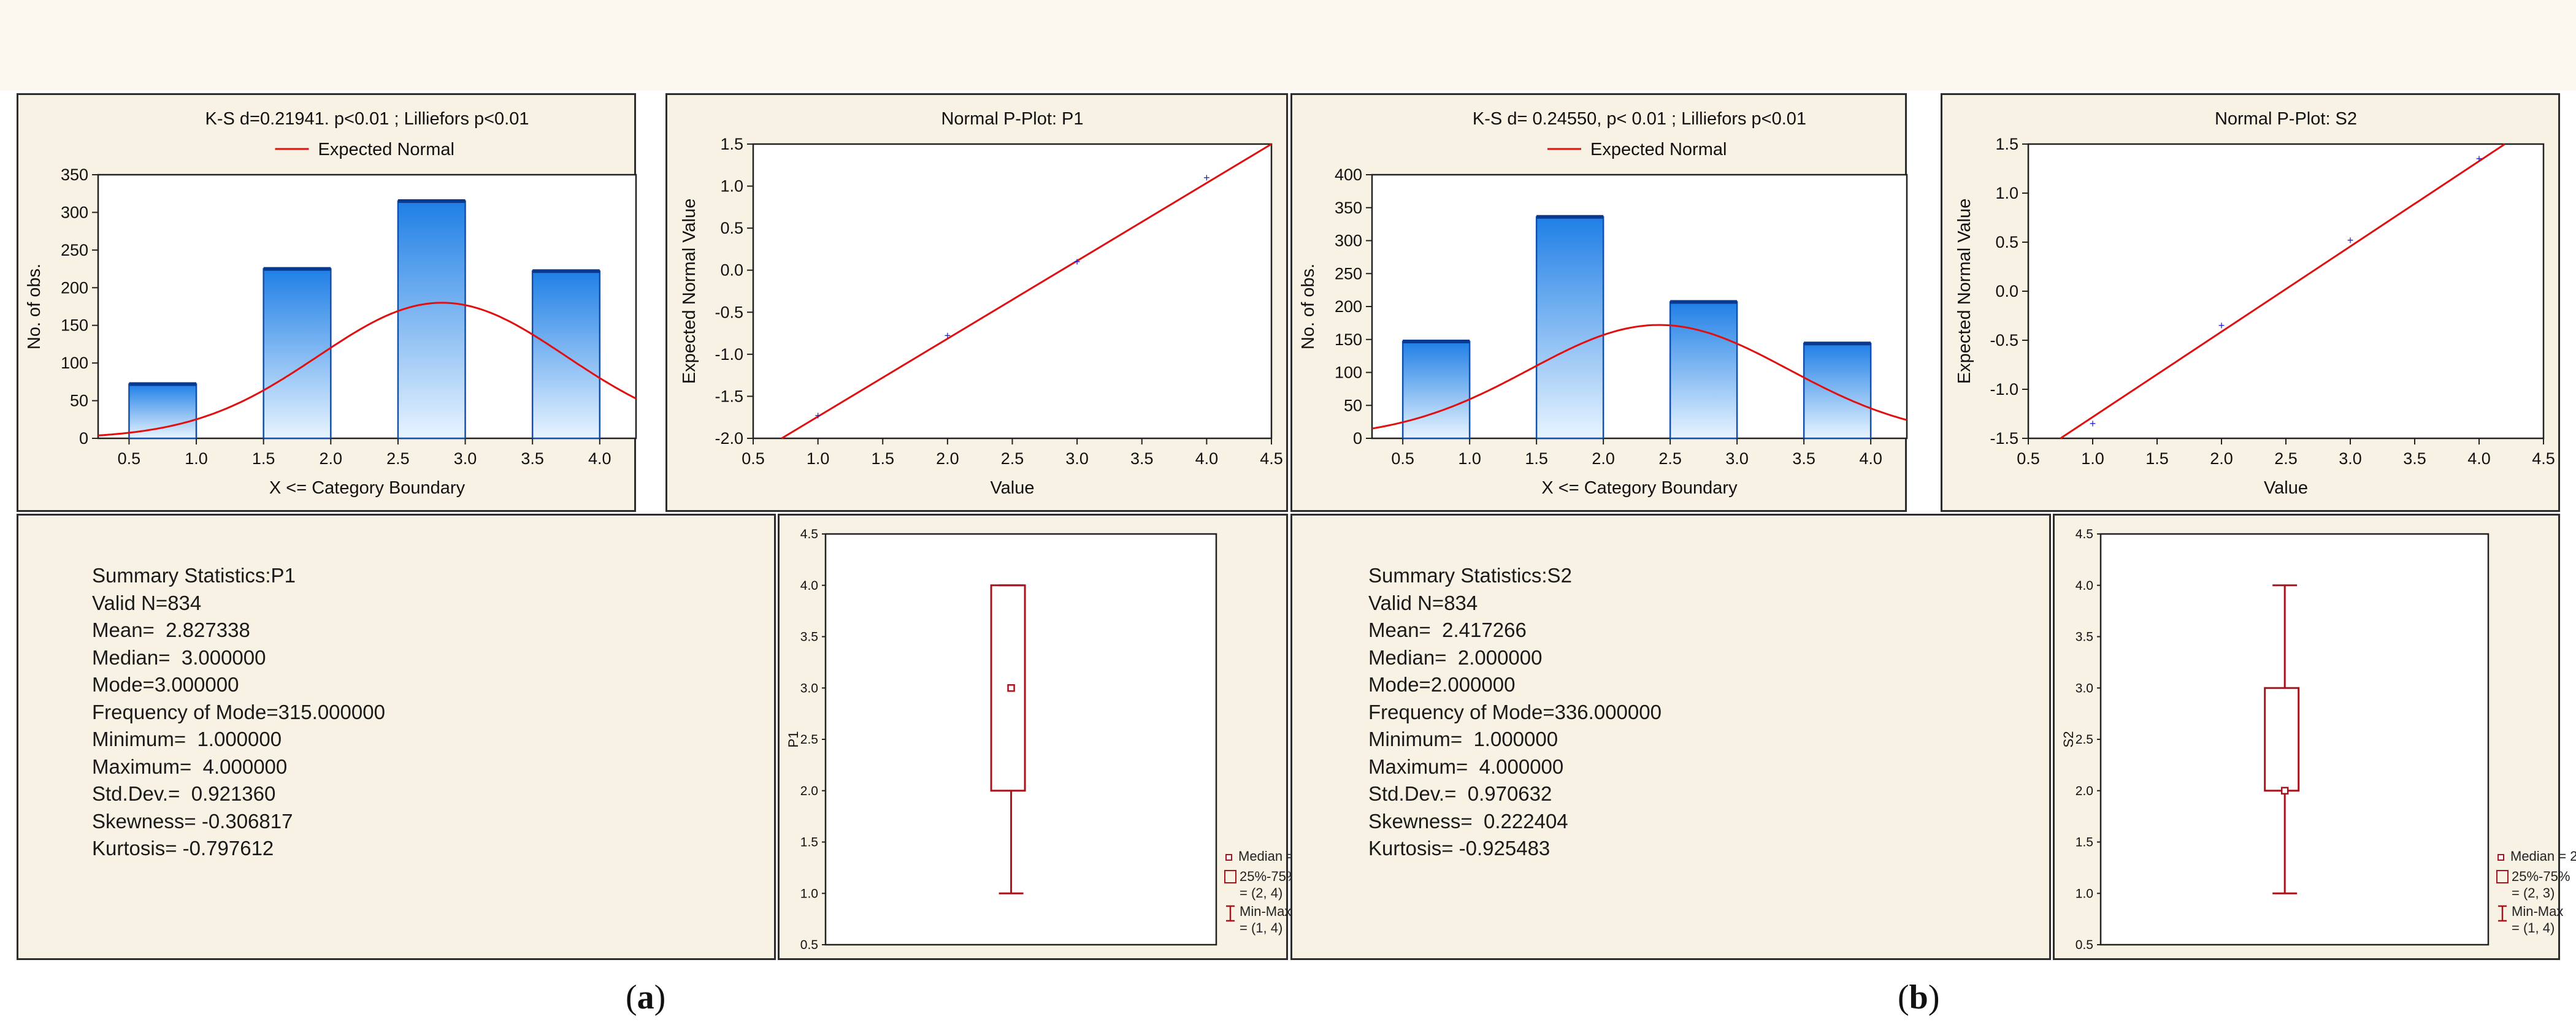  Describe the element at coordinates (2502, 877) in the screenshot. I see `legend-box-marker` at that location.